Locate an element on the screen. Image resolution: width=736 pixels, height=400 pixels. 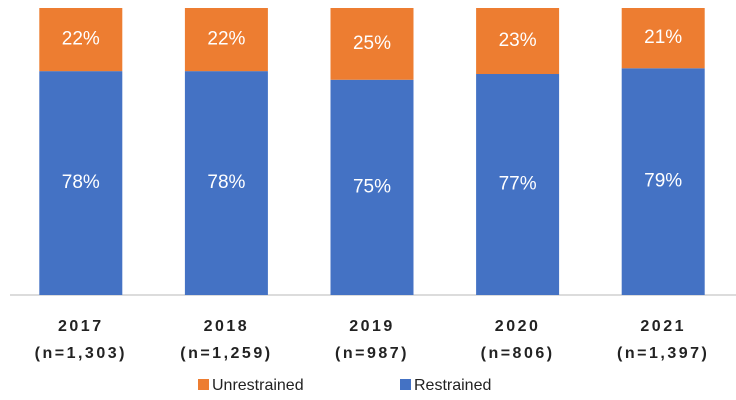
value-label: 21% is located at coordinates (663, 37).